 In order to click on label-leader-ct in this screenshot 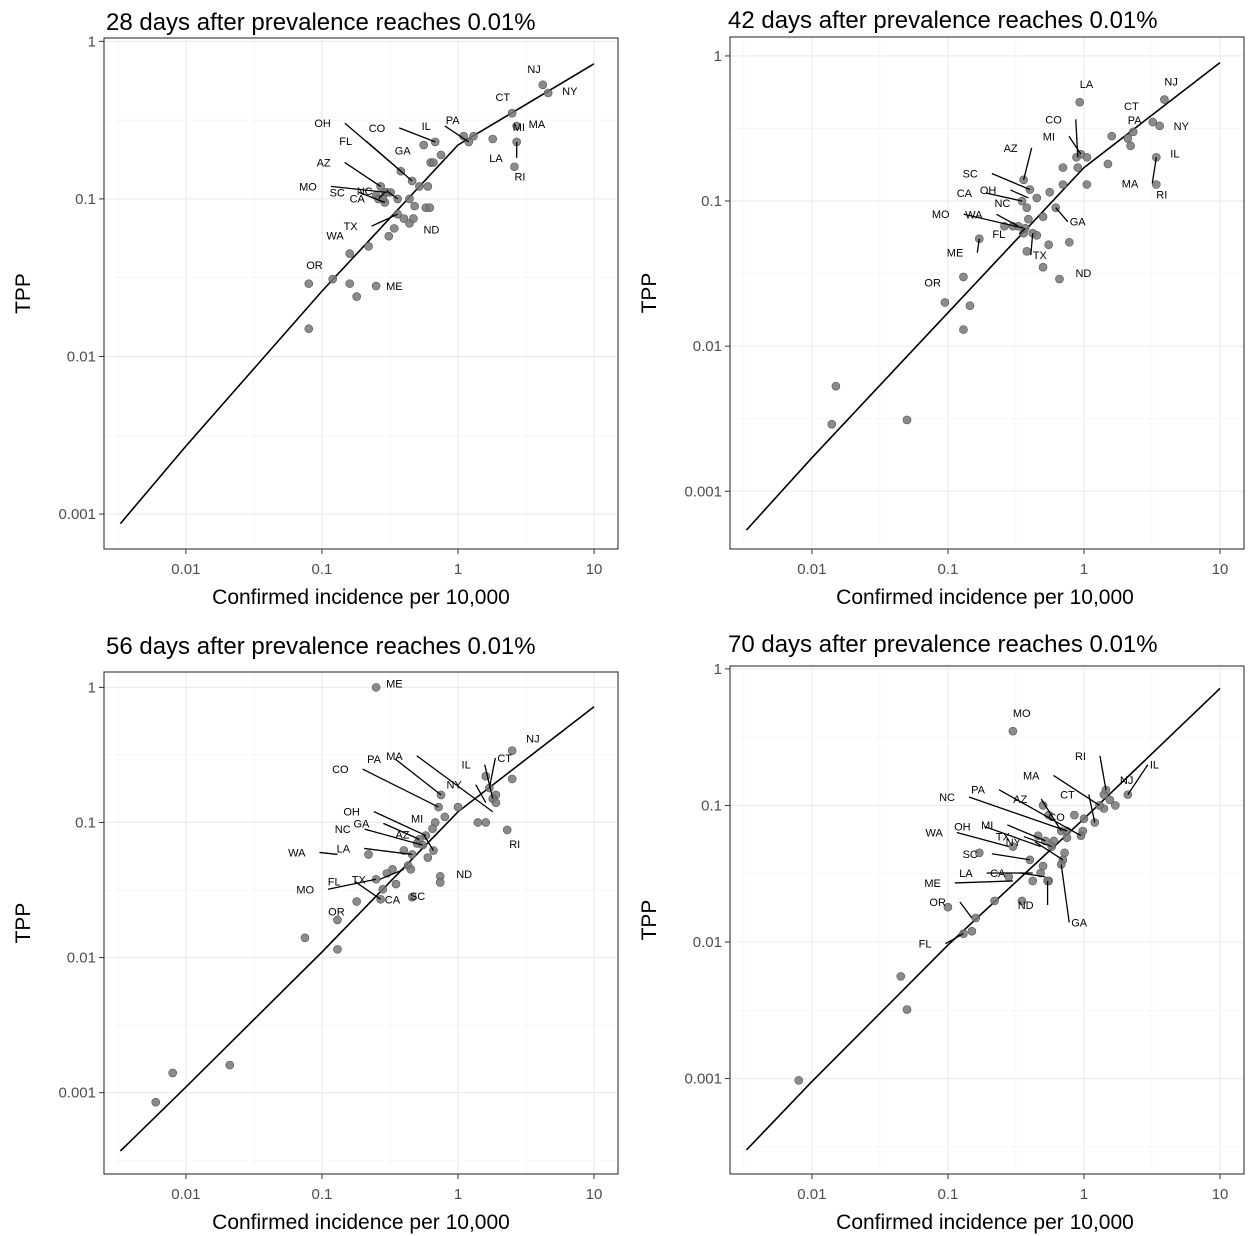, I will do `click(1092, 808)`.